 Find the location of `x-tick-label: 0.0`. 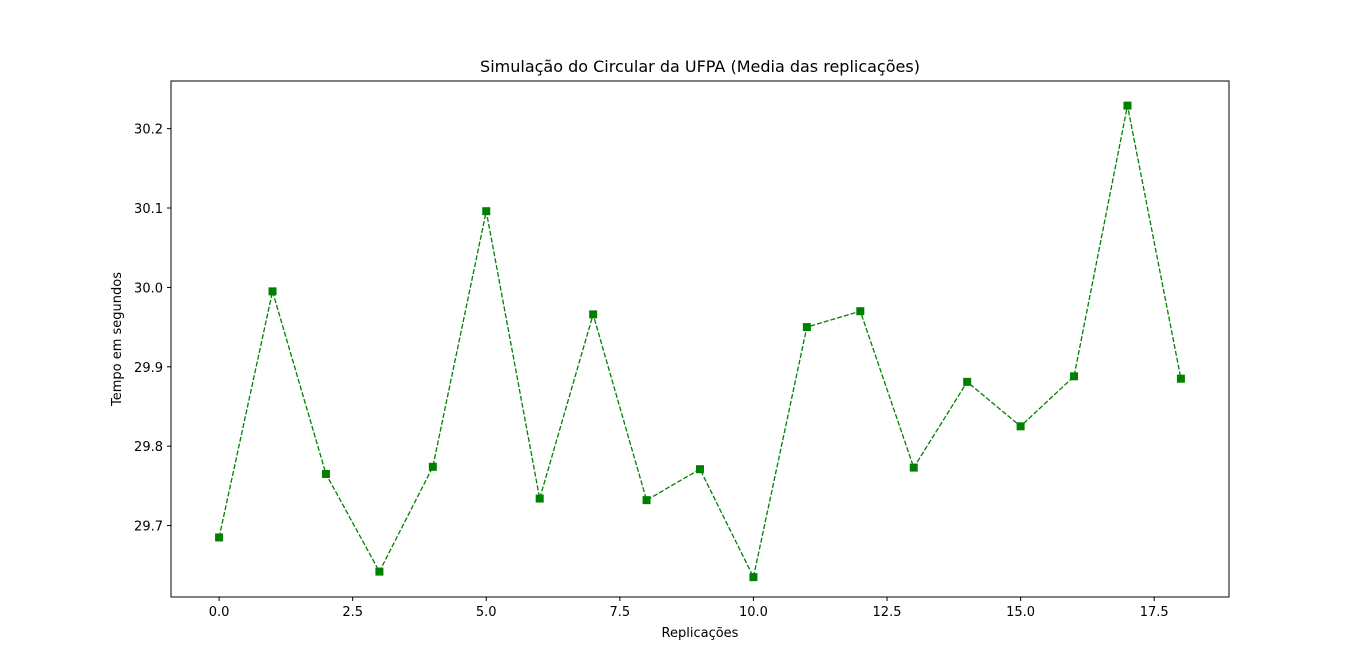

x-tick-label: 0.0 is located at coordinates (219, 612).